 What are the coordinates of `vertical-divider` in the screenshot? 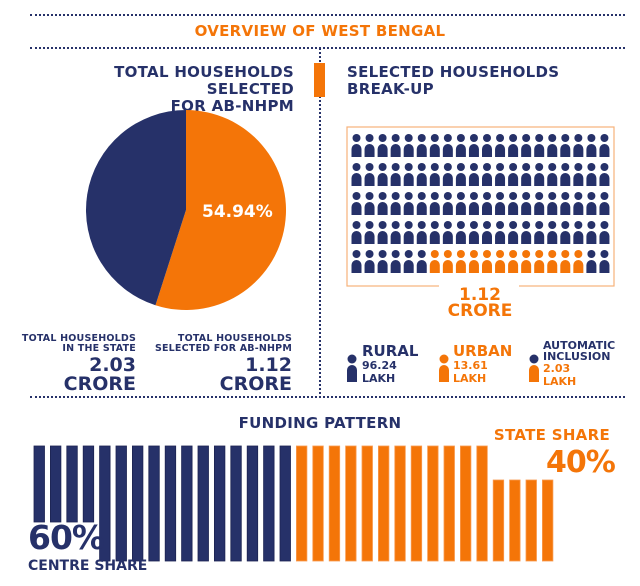 It's located at (320, 221).